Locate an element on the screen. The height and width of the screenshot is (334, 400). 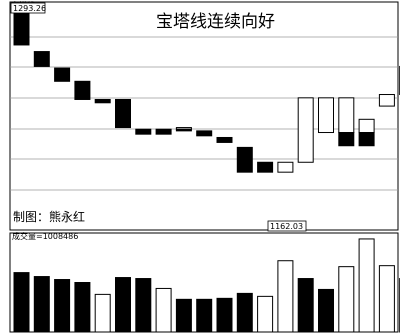
low-label: 1162.03 is located at coordinates (286, 226).